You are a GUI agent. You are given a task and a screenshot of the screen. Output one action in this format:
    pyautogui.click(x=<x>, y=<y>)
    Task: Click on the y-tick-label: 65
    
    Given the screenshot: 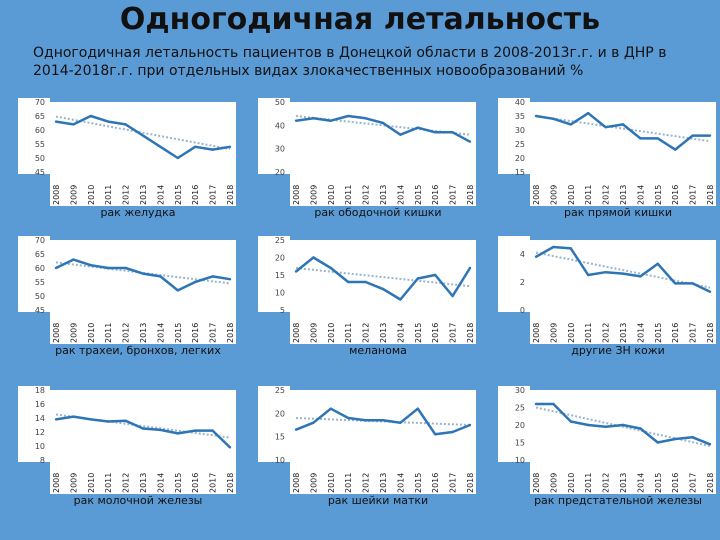 What is the action you would take?
    pyautogui.click(x=40, y=254)
    